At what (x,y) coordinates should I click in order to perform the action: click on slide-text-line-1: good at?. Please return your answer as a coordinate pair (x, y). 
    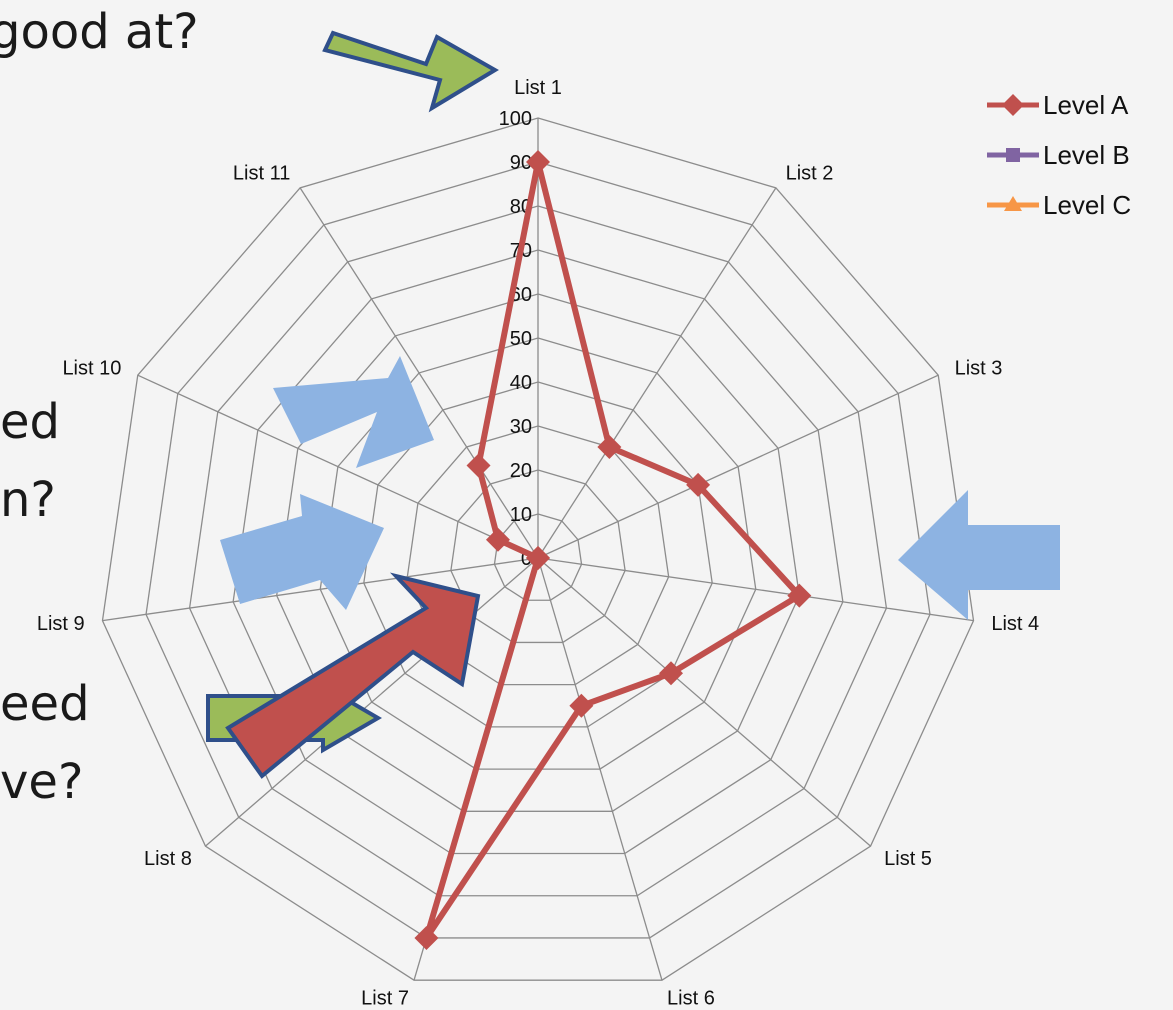
    Looking at the image, I should click on (99, 32).